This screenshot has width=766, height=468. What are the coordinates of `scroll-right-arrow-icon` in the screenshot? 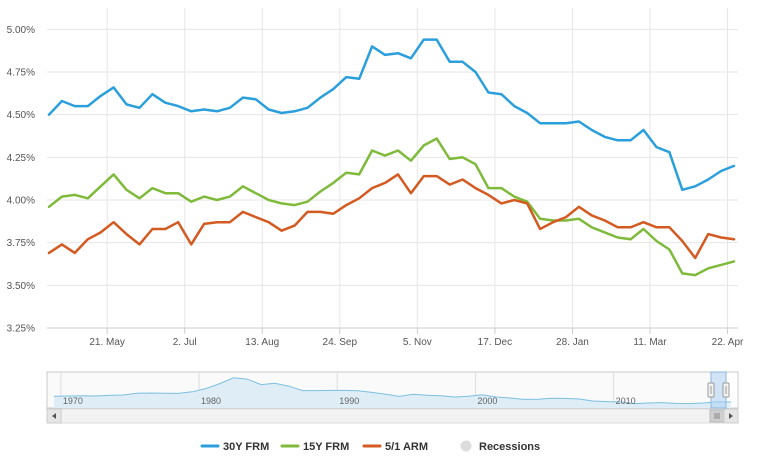 It's located at (731, 416).